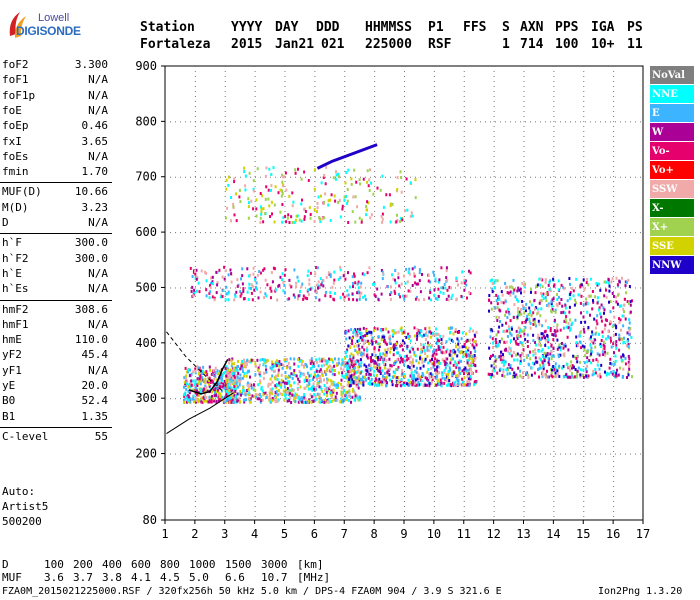 The width and height of the screenshot is (700, 600). Describe the element at coordinates (284, 534) in the screenshot. I see `x-tick-label: 5` at that location.